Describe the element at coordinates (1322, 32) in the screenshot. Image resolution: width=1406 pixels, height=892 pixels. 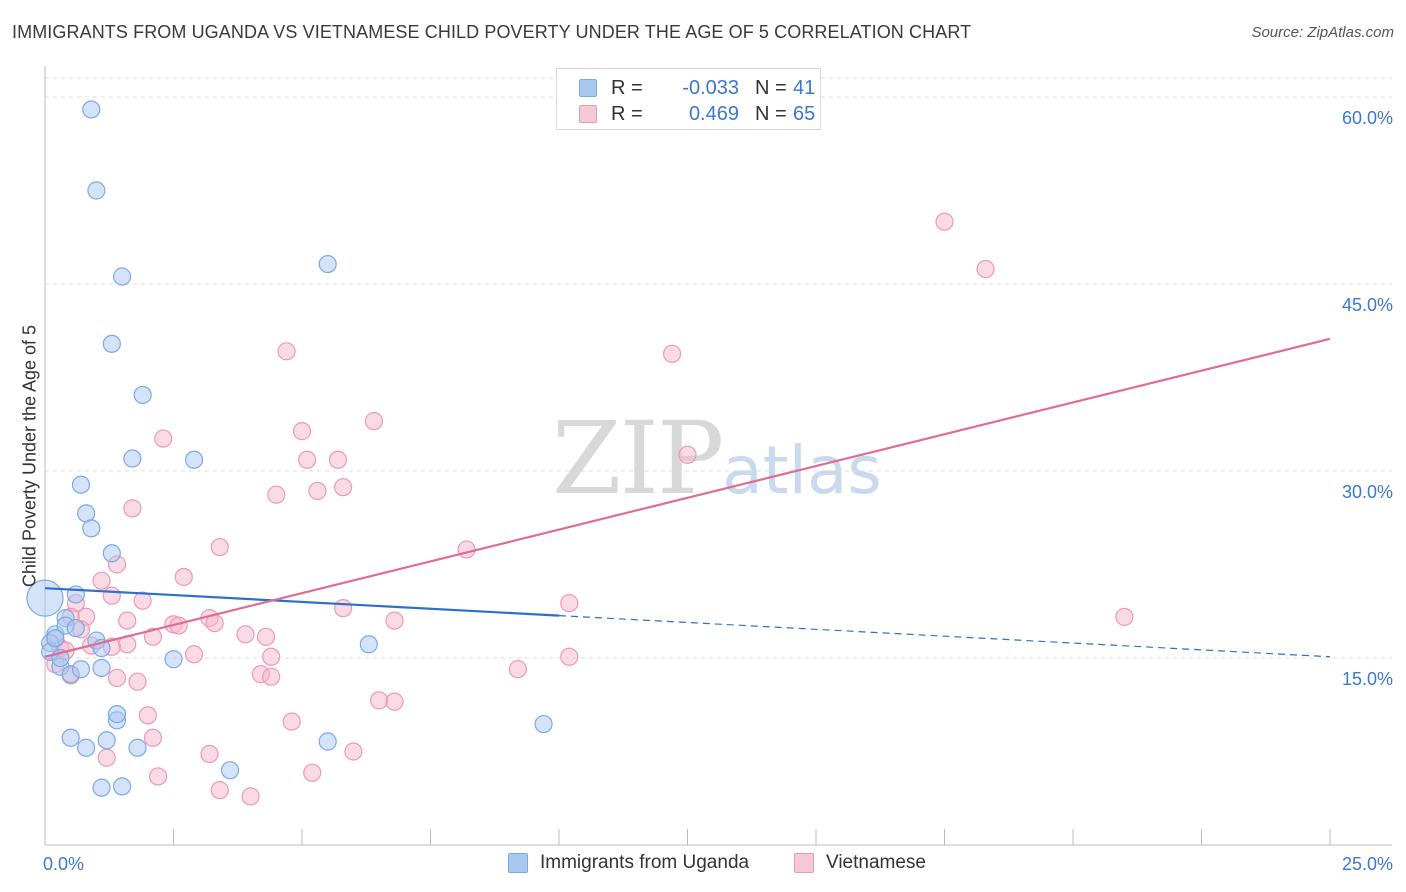
I see `source-label: Source: ZipAtlas.com` at that location.